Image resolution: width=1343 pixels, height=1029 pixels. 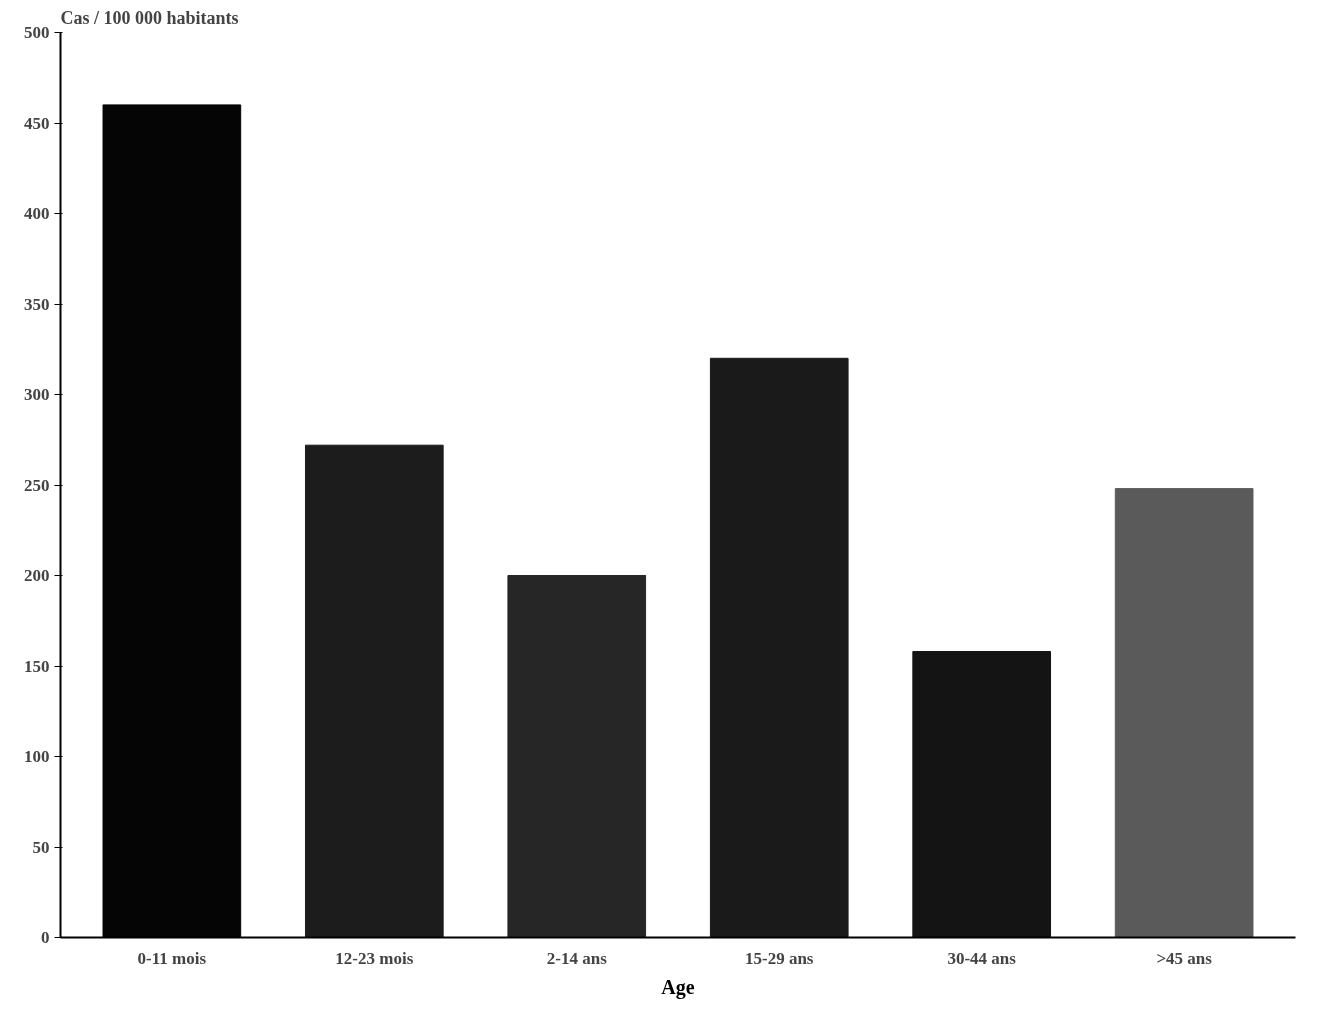 What do you see at coordinates (37, 123) in the screenshot?
I see `y-tick-label: 450` at bounding box center [37, 123].